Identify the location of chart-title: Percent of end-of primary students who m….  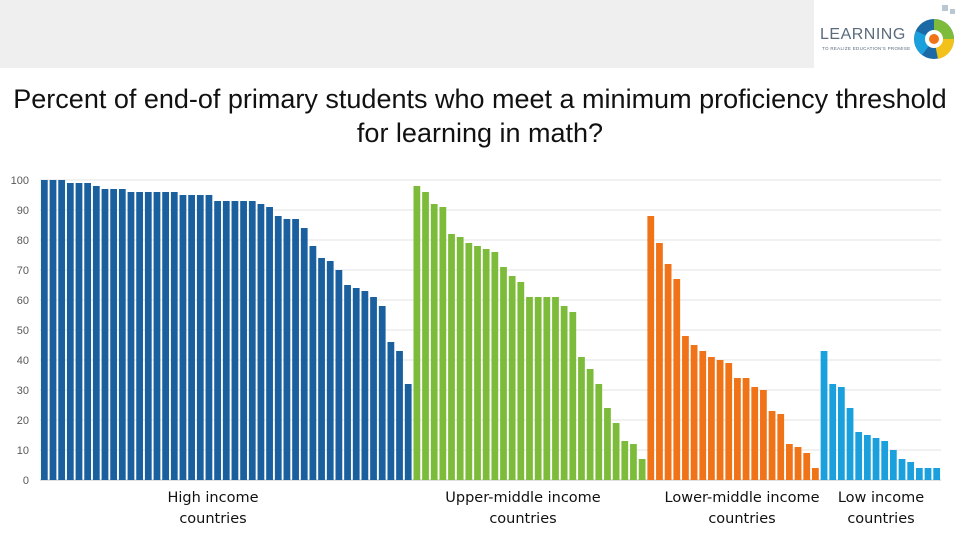
(480, 116).